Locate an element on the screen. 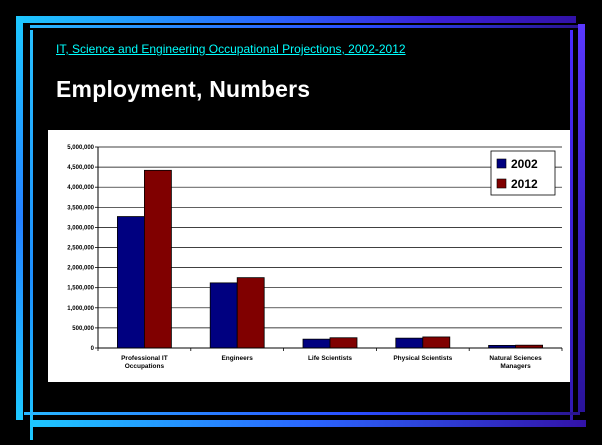 The height and width of the screenshot is (445, 602). y-tick-label: 3,000,000 is located at coordinates (80, 228).